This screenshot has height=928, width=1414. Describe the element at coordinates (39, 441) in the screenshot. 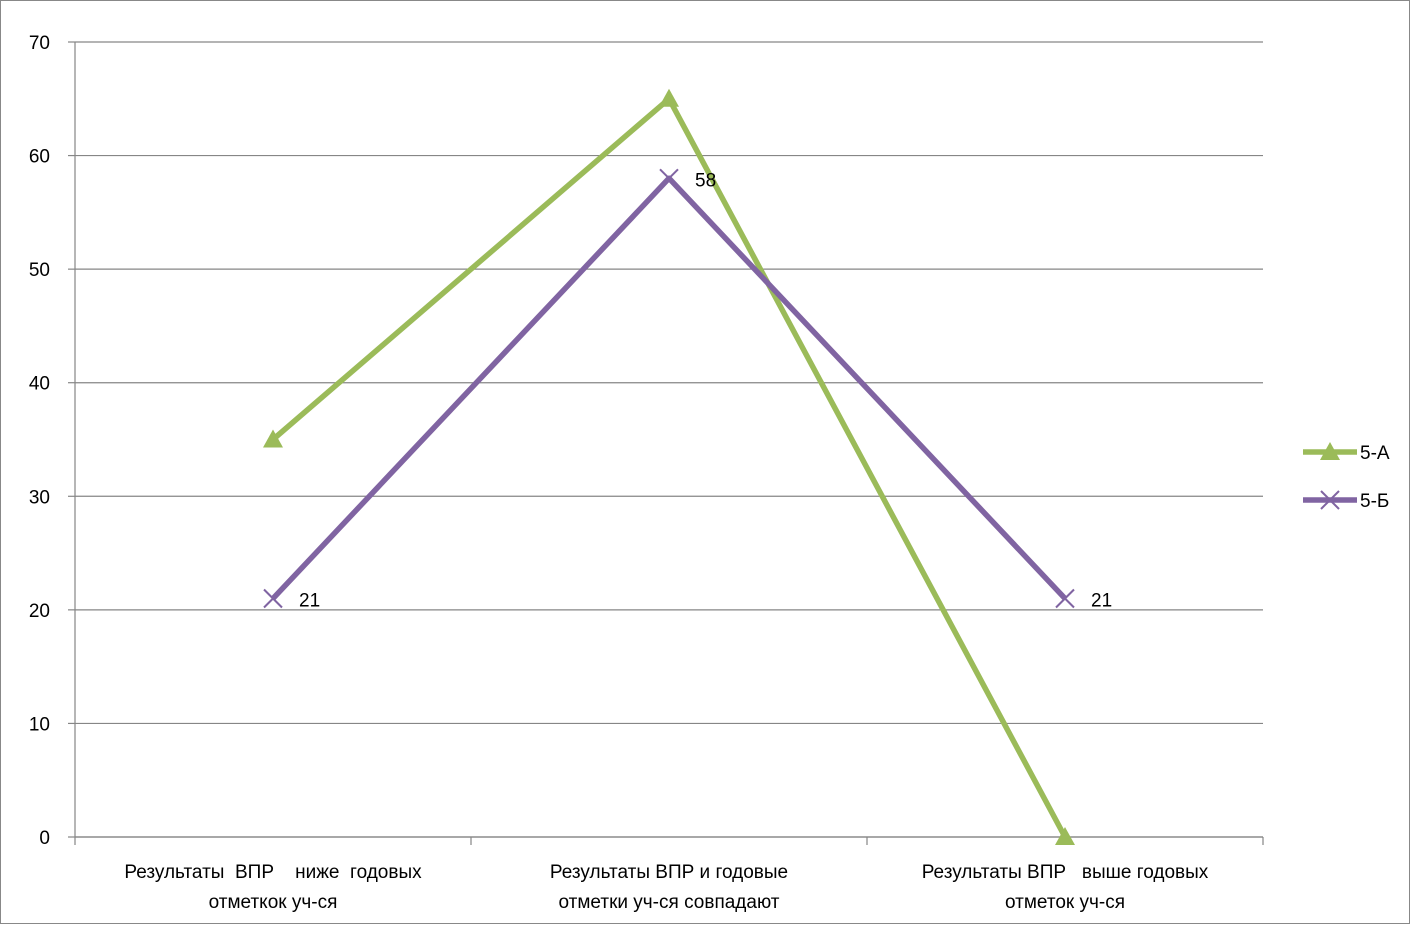

I see `y-axis-ticks: 0 10 20 30 40 50 60 70` at that location.